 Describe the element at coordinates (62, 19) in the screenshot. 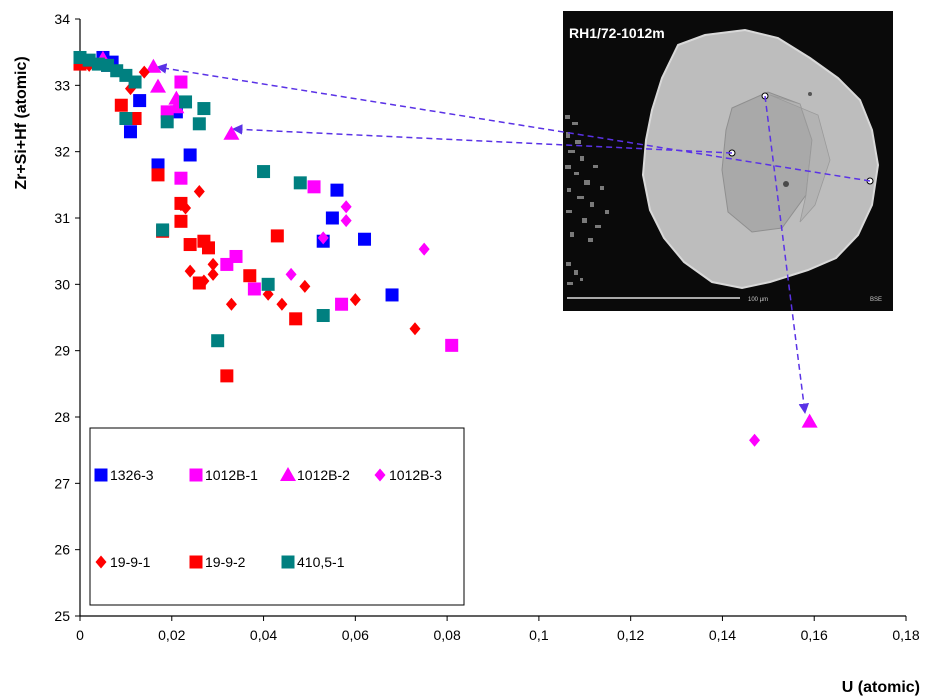

I see `y-tick-label: 34` at that location.